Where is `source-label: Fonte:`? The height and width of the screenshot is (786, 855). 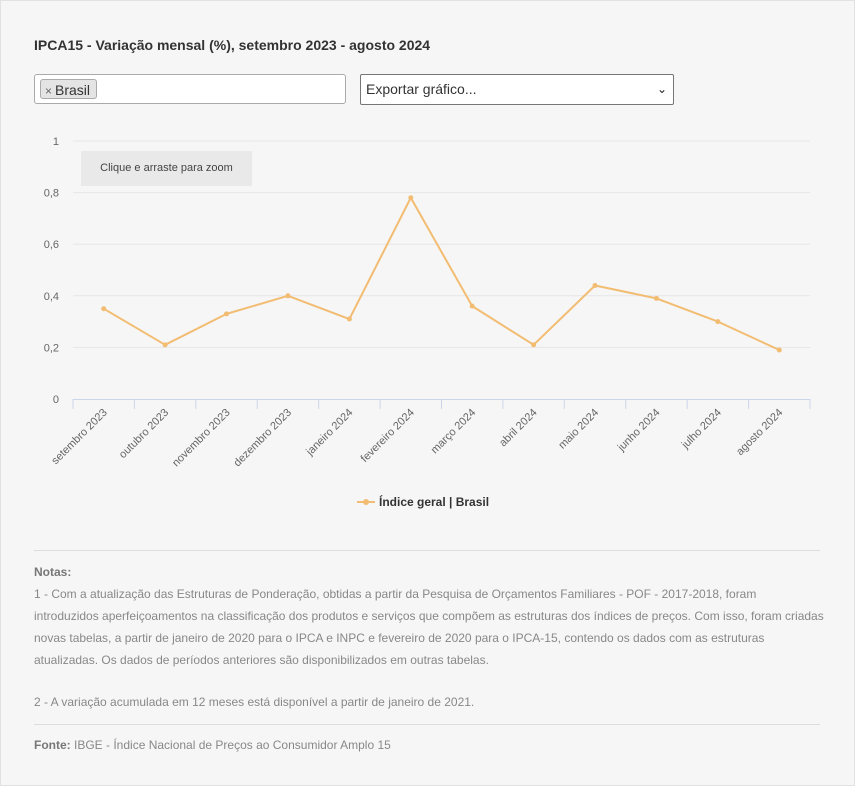
source-label: Fonte: is located at coordinates (52, 745).